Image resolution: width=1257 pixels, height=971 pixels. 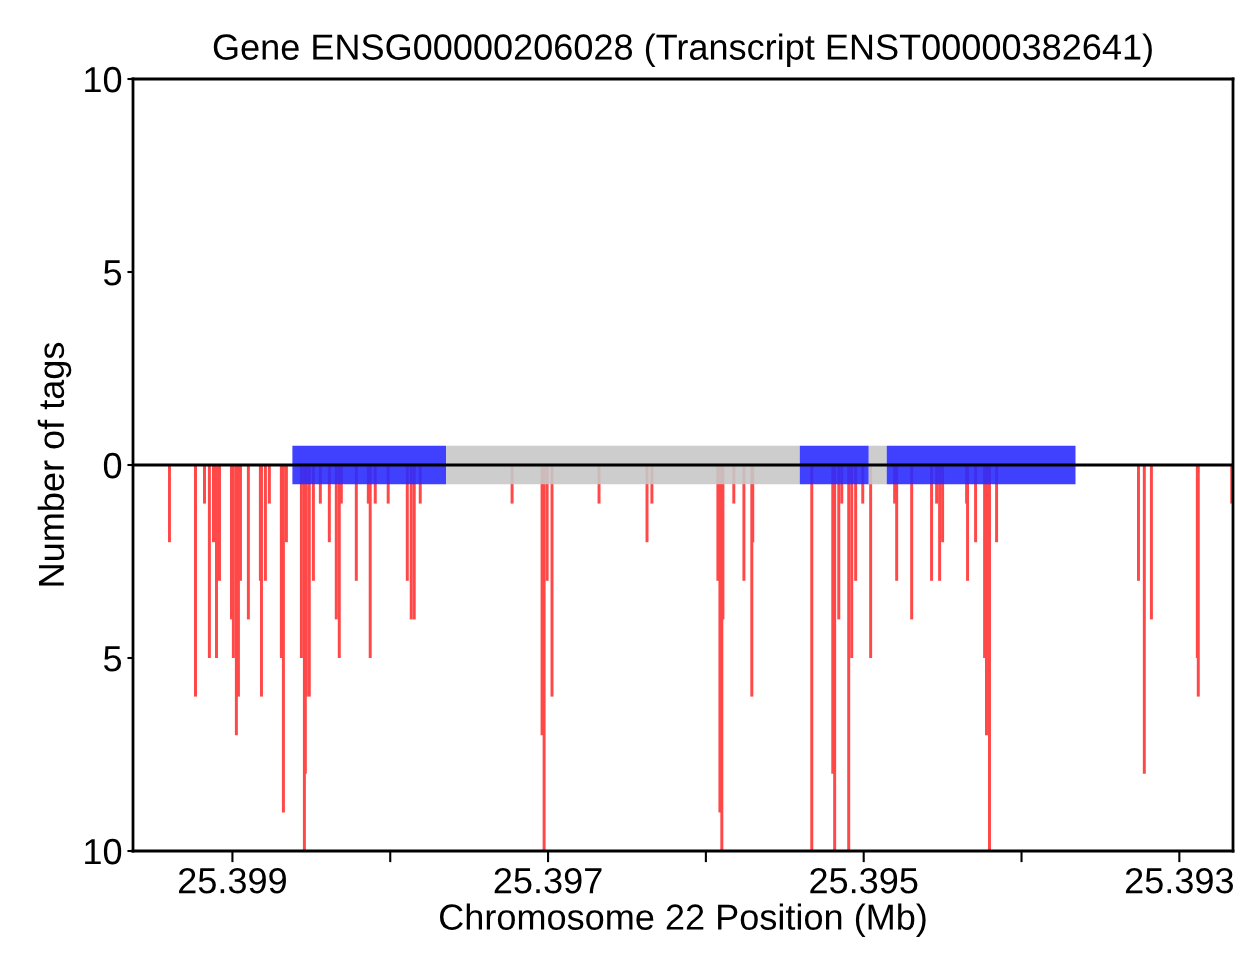 What do you see at coordinates (864, 880) in the screenshot?
I see `x-tick-label: 25.395` at bounding box center [864, 880].